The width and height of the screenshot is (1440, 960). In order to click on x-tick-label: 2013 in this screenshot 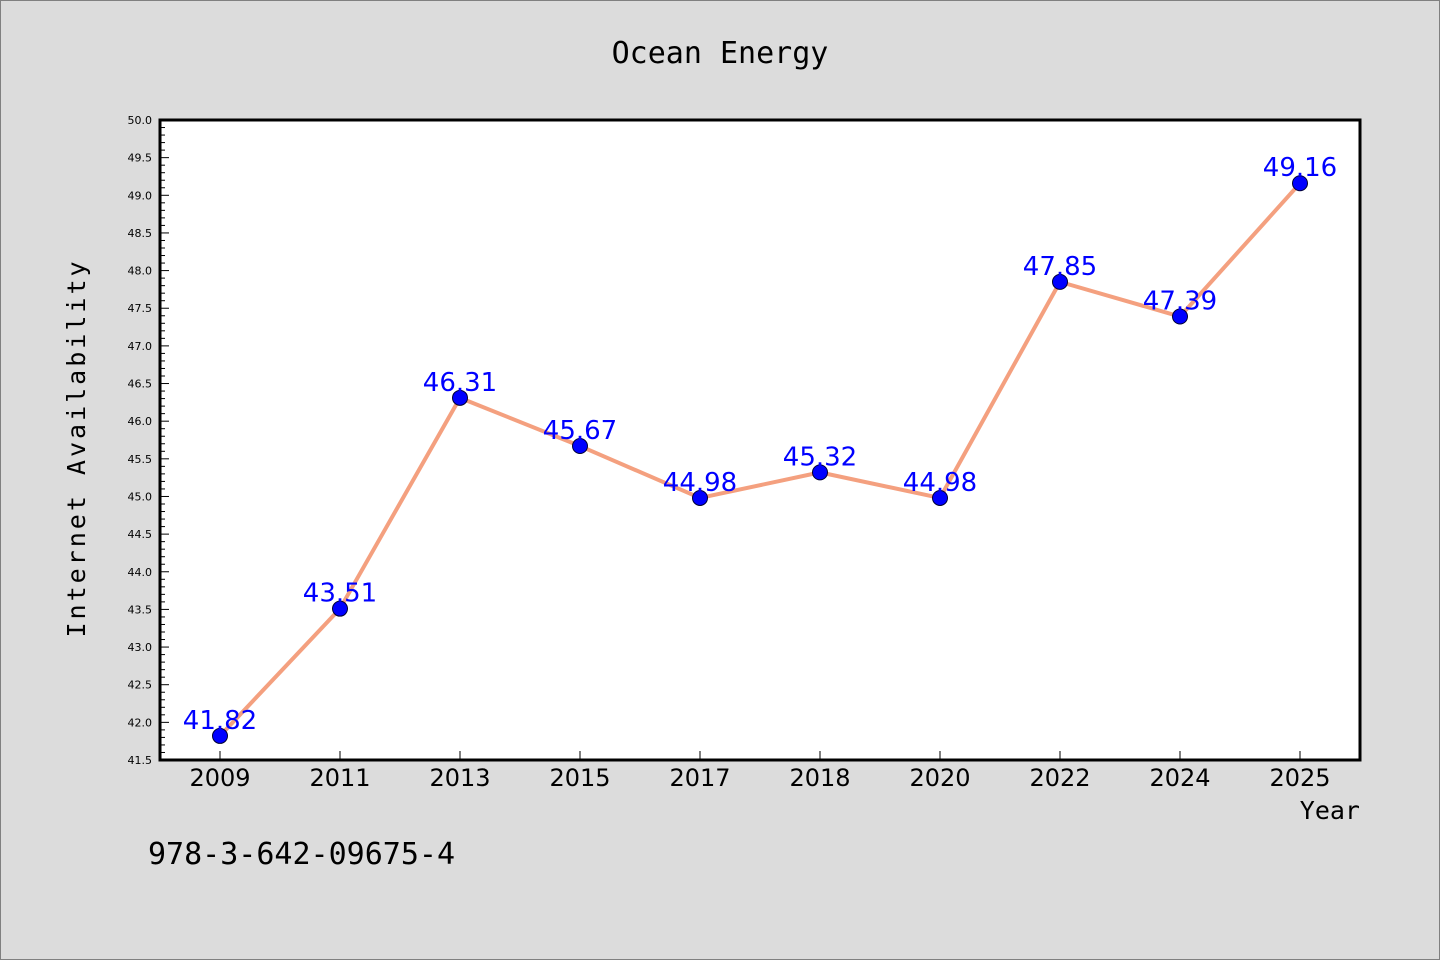, I will do `click(459, 778)`.